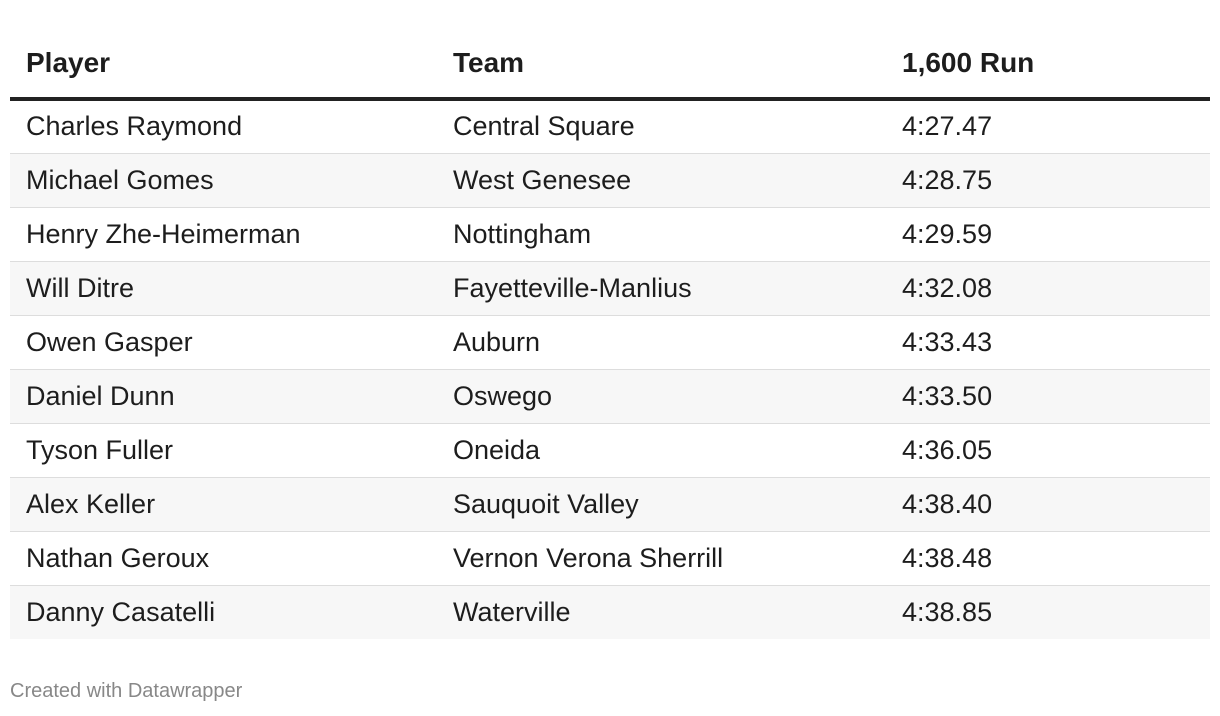 This screenshot has width=1220, height=716. I want to click on table-row: Tyson Fuller Oneida 4:36.05, so click(610, 450).